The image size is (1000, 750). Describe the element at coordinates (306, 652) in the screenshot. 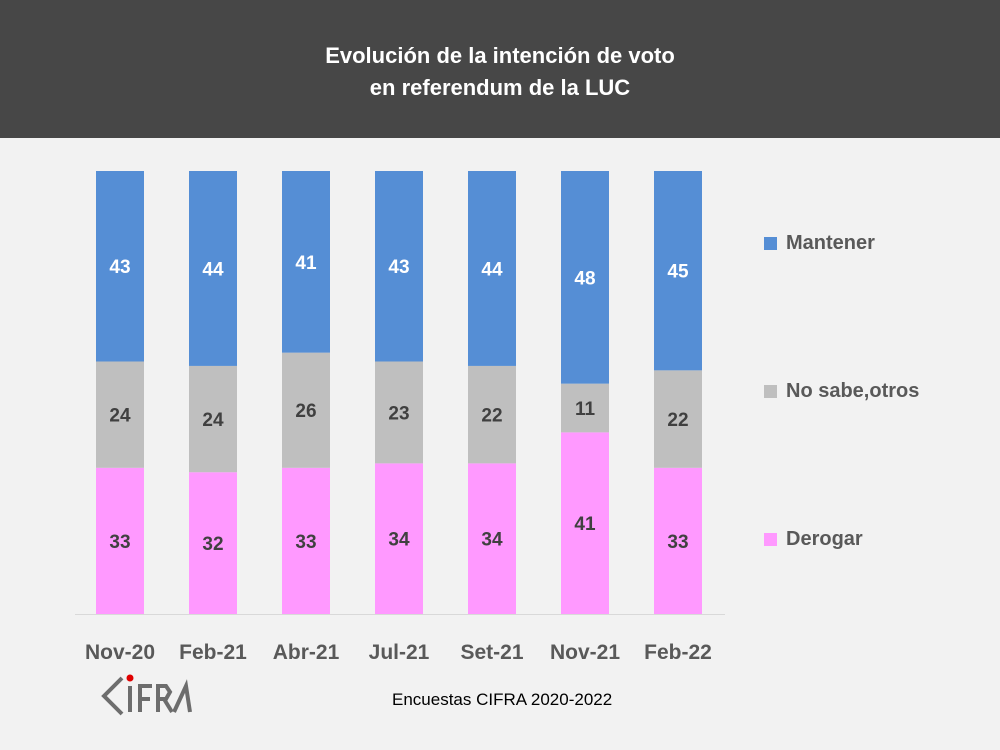

I see `x-tick-label: Abr-21` at that location.